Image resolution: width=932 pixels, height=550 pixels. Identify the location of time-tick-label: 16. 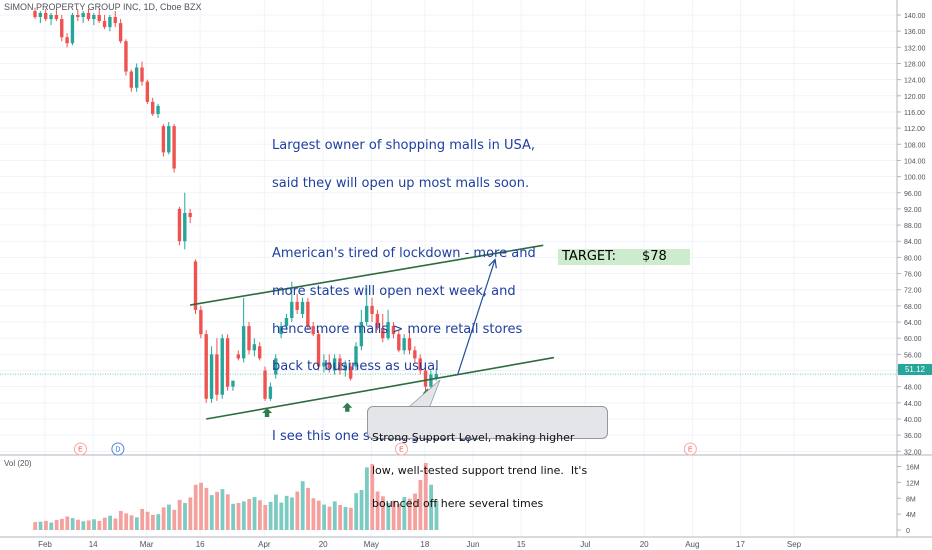
(200, 544).